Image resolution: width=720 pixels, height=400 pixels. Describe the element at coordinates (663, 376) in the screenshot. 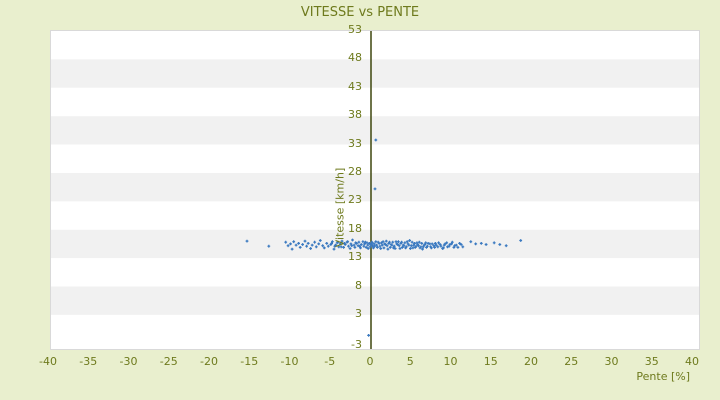

I see `x-axis-title: Pente [%]` at that location.